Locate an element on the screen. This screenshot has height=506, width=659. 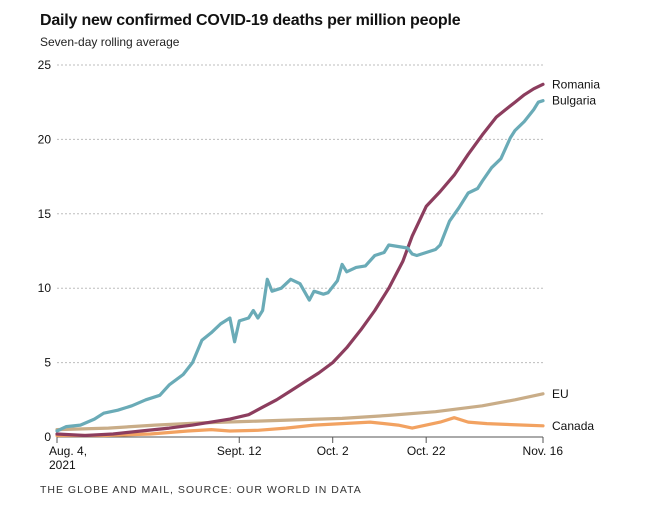
series-label-romania: Romania is located at coordinates (576, 84).